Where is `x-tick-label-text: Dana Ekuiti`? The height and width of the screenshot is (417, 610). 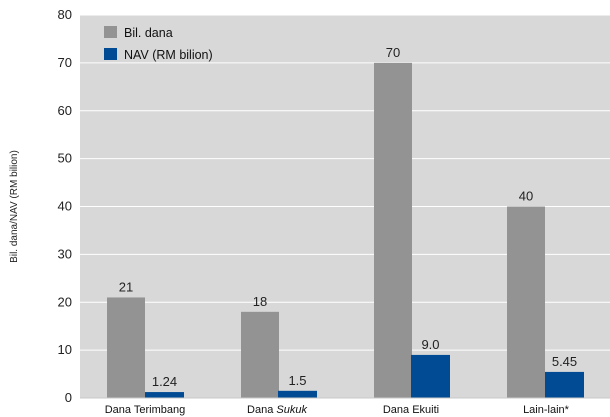
x-tick-label-text: Dana Ekuiti is located at coordinates (411, 410).